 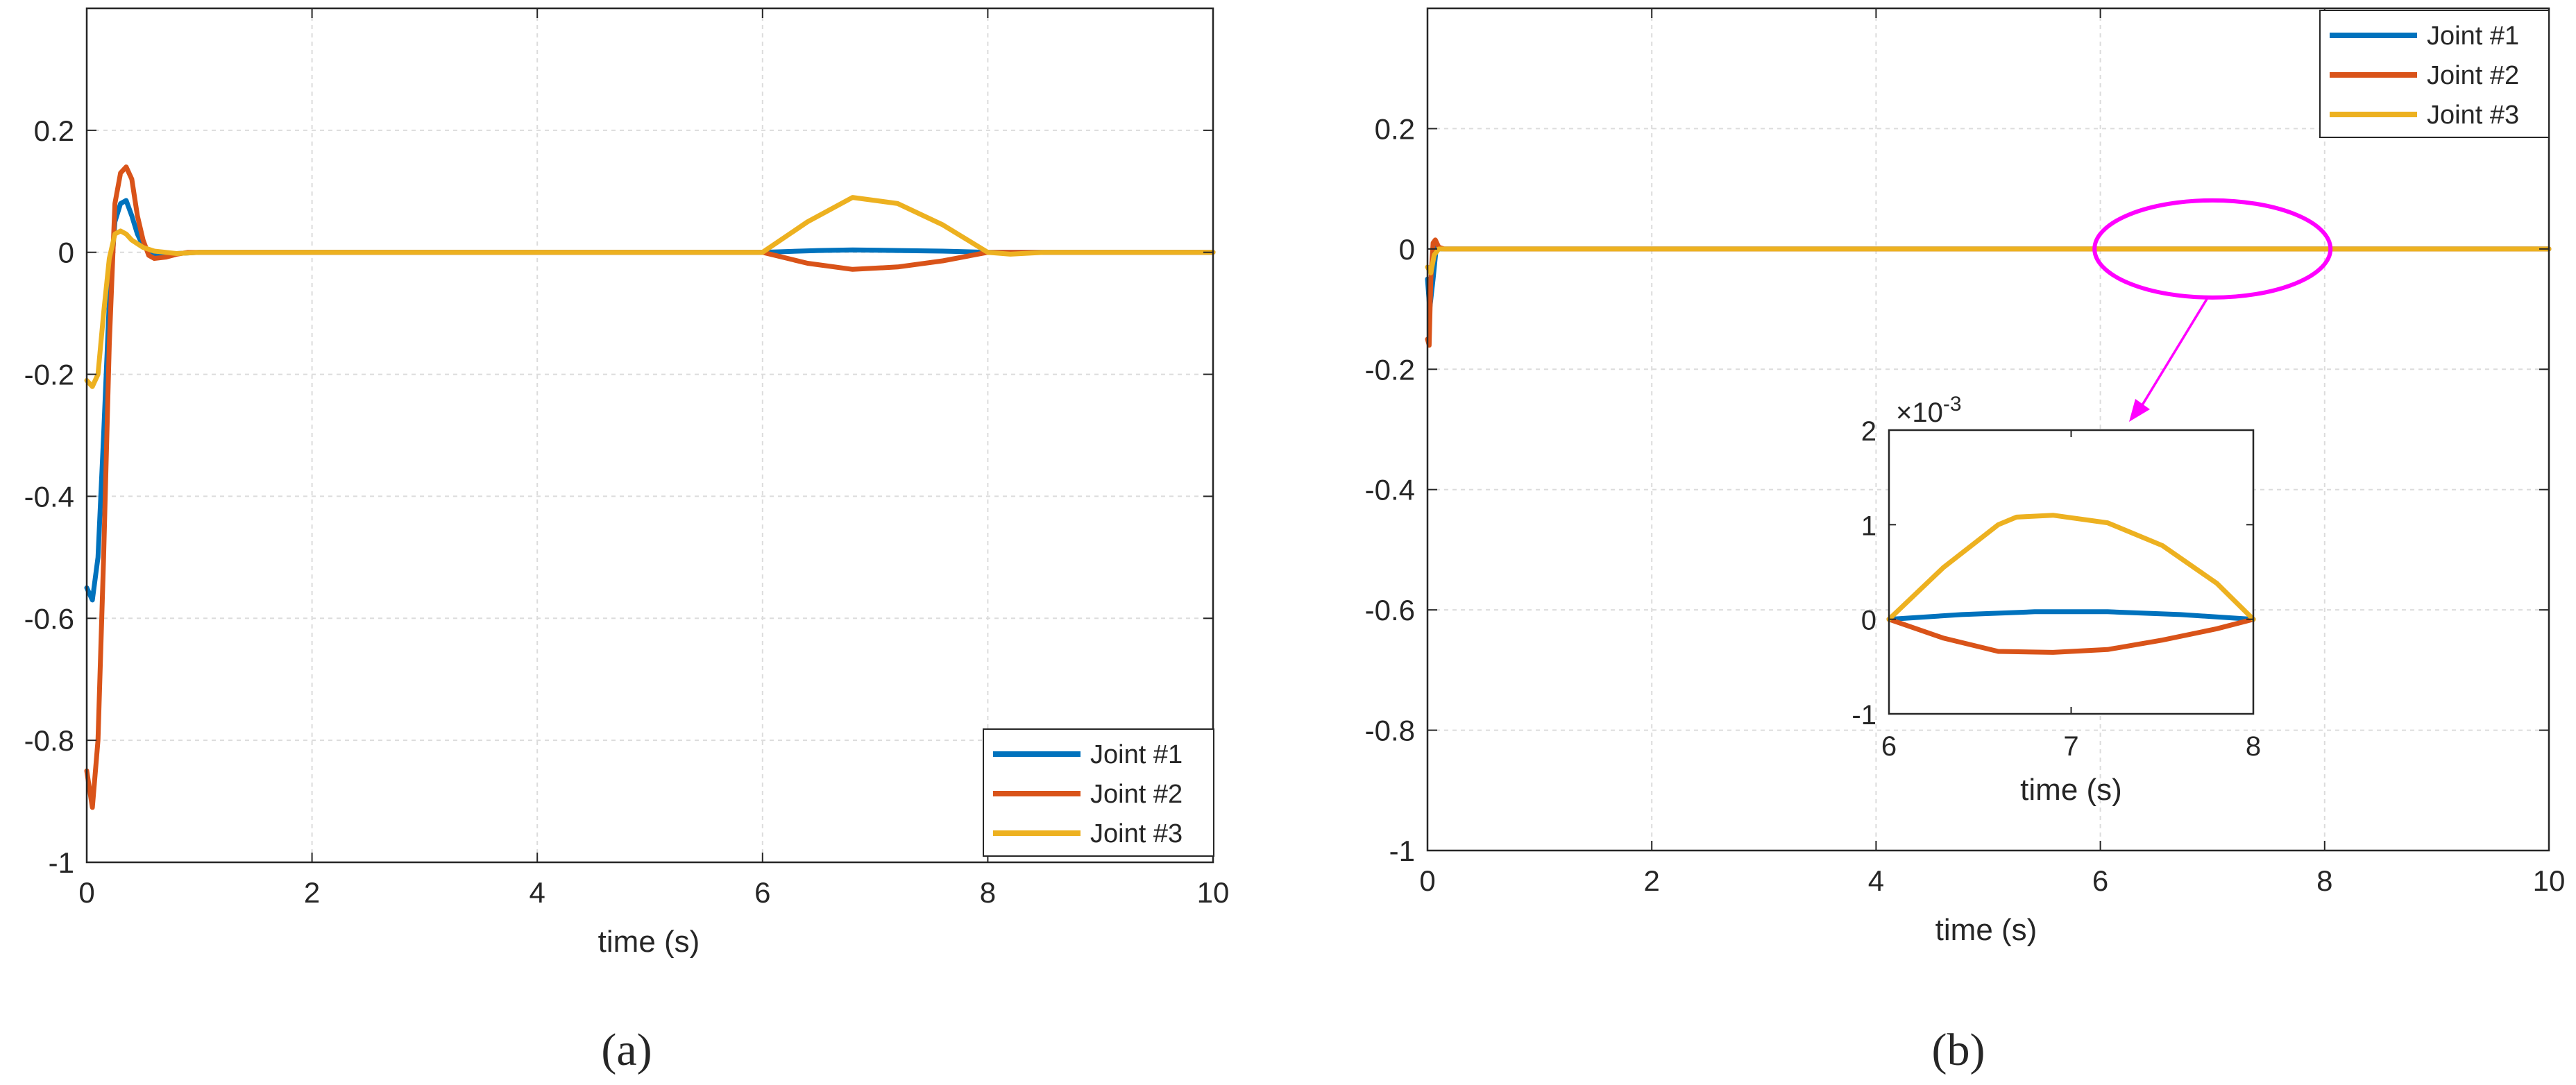 What do you see at coordinates (1390, 369) in the screenshot?
I see `panel-b-ytick-label: -0.2` at bounding box center [1390, 369].